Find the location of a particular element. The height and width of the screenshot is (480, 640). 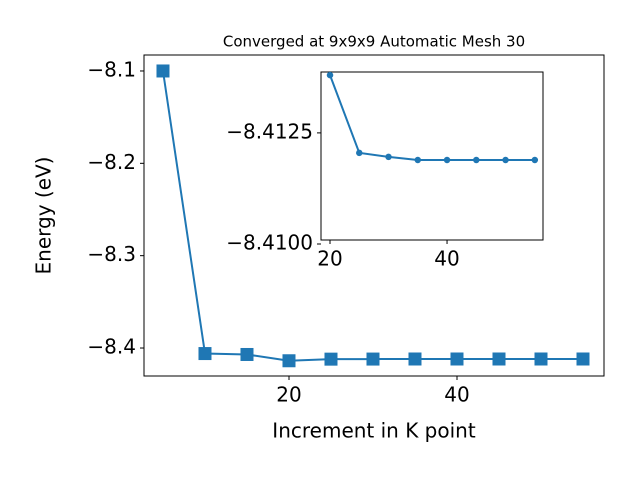

chart-title: Converged at 9x9x9 Automatic Mesh 30 is located at coordinates (374, 42).